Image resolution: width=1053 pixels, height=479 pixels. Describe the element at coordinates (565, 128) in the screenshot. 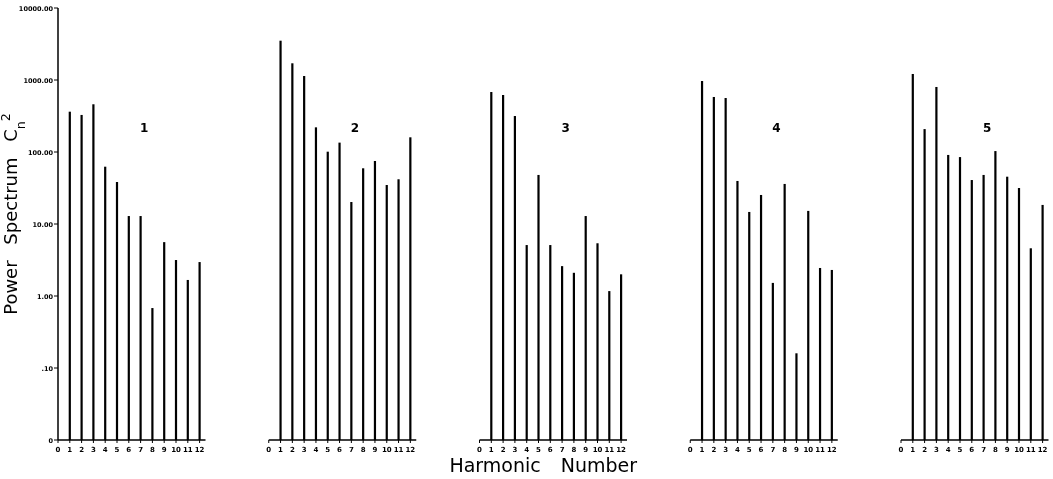

I see `annotation: 3` at that location.